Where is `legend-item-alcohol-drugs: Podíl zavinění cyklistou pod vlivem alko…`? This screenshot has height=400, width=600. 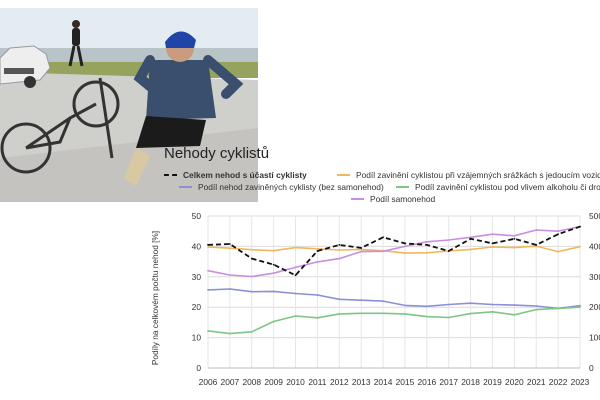
legend-item-alcohol-drugs: Podíl zavinění cyklistou pod vlivem alko… is located at coordinates (498, 187).